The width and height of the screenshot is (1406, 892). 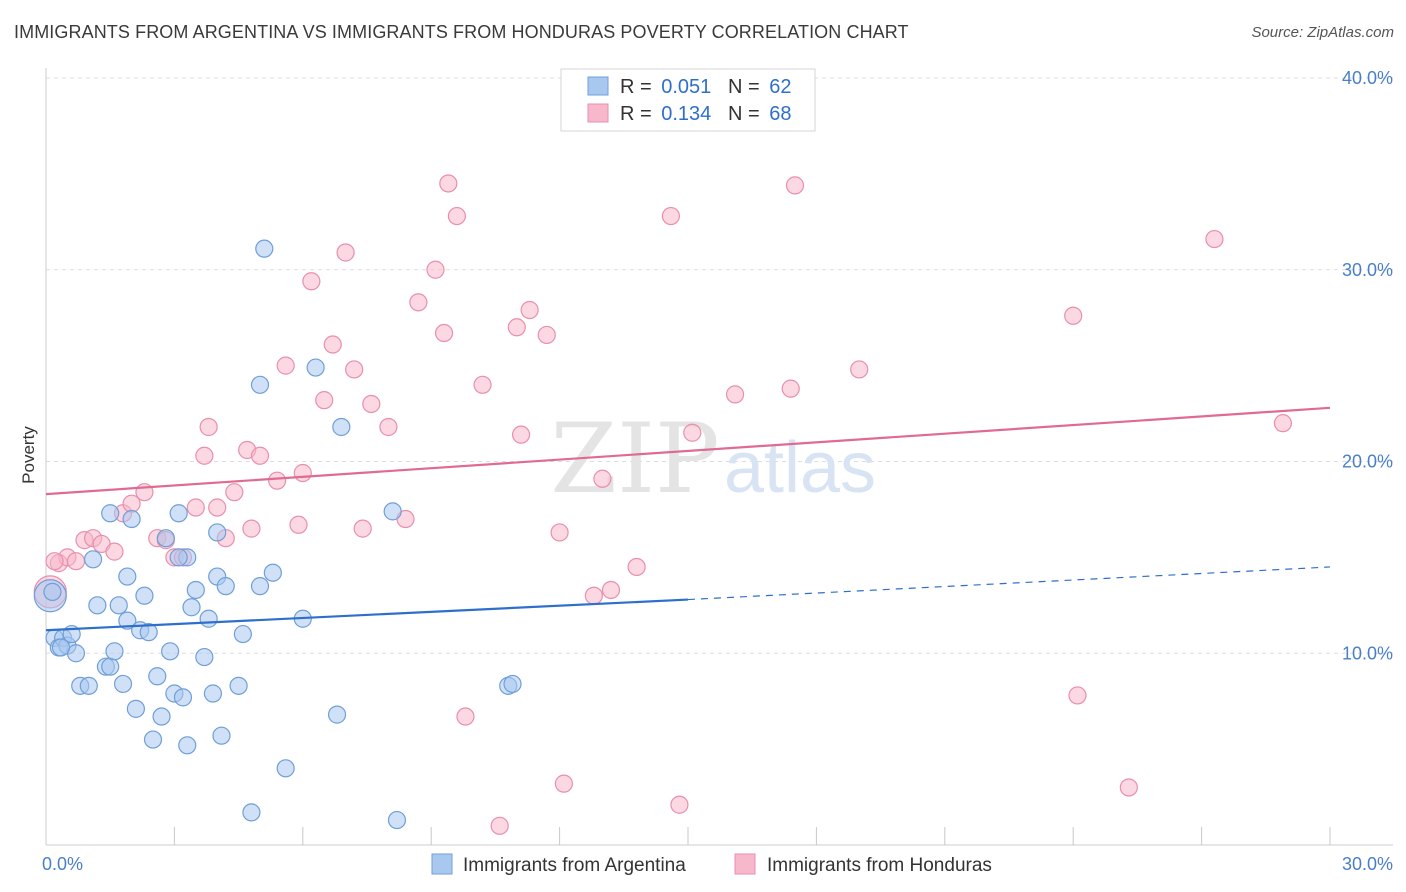 I want to click on svg-text: R = 0.134, so click(x=665, y=114).